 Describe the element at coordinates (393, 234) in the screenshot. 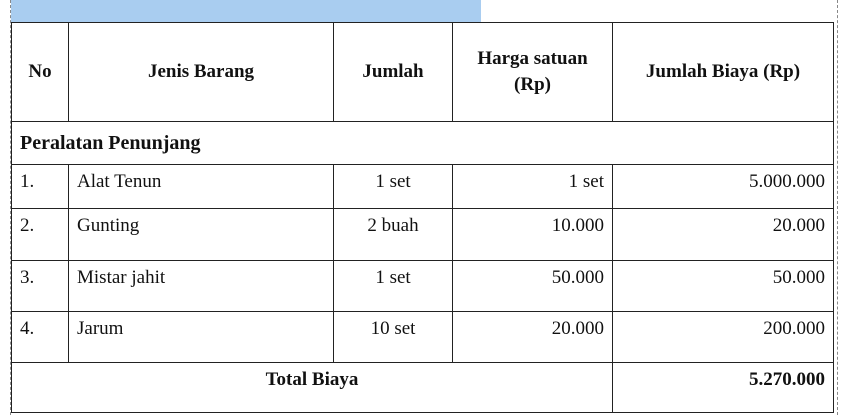

I see `cell-qty: 2 buah` at that location.